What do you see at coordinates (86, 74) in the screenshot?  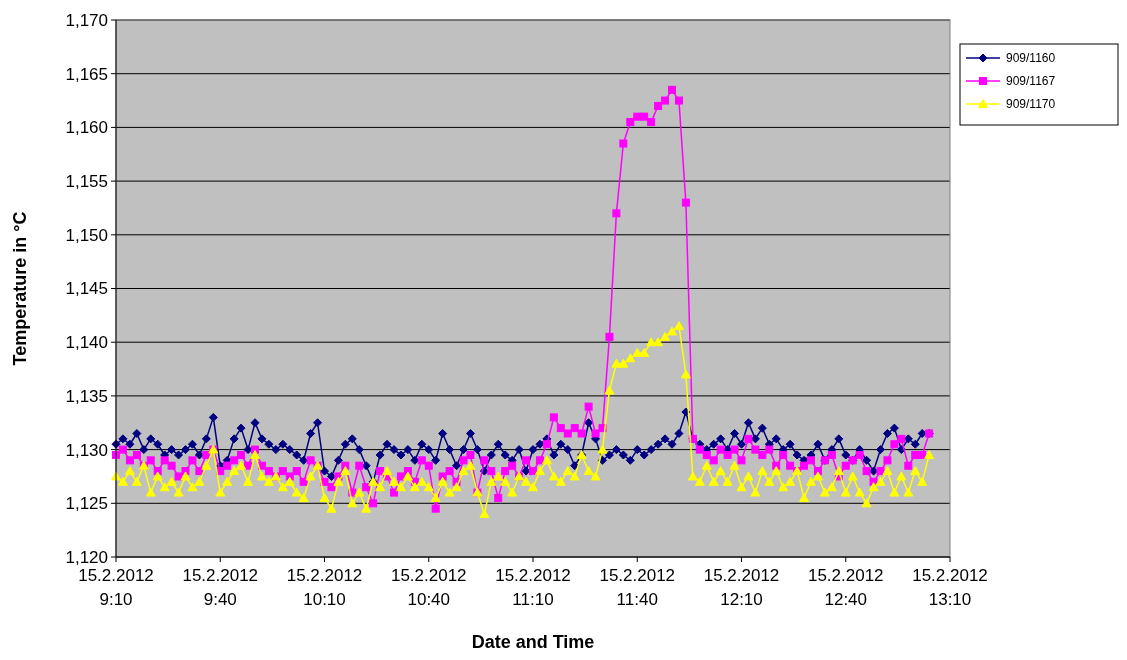 I see `y-tick-label: 1,165` at bounding box center [86, 74].